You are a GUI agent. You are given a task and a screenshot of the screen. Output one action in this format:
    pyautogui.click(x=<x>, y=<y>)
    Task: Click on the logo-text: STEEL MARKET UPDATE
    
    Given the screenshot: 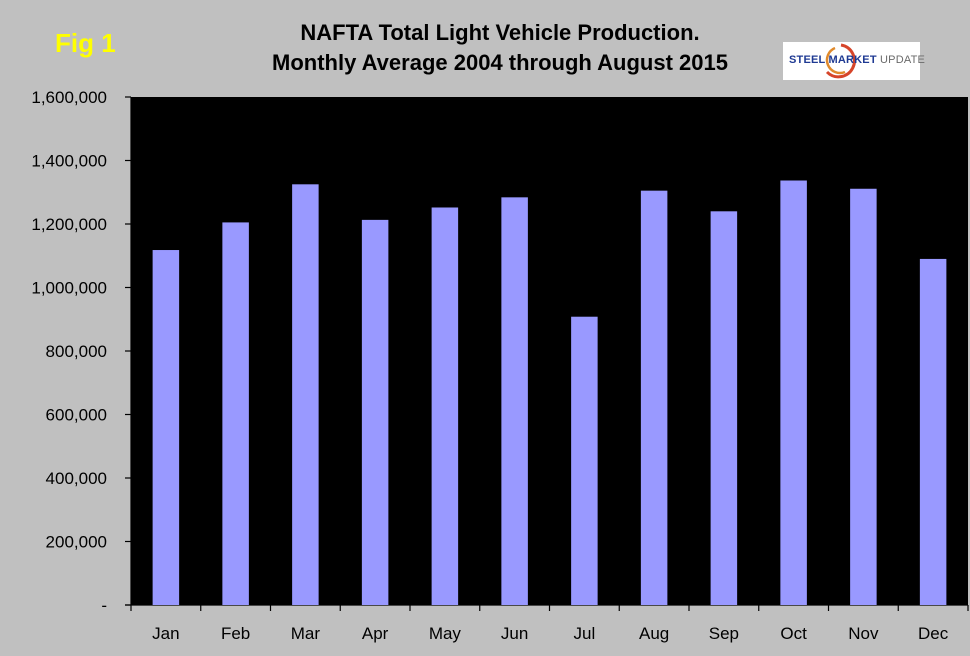 What is the action you would take?
    pyautogui.click(x=857, y=60)
    